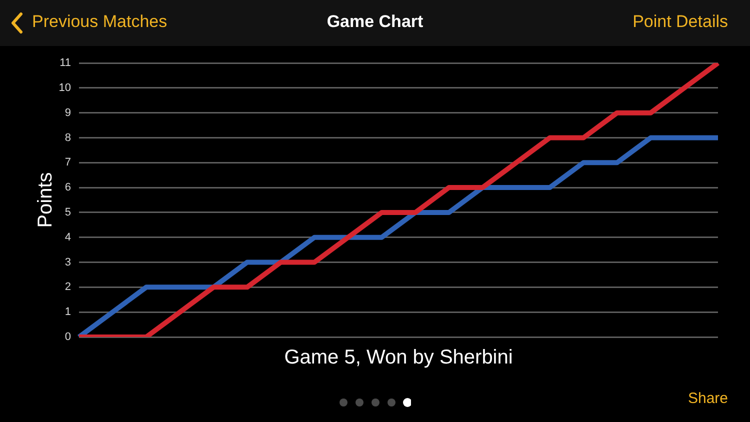 The image size is (750, 422). Describe the element at coordinates (67, 237) in the screenshot. I see `y-tick-label: 4` at that location.